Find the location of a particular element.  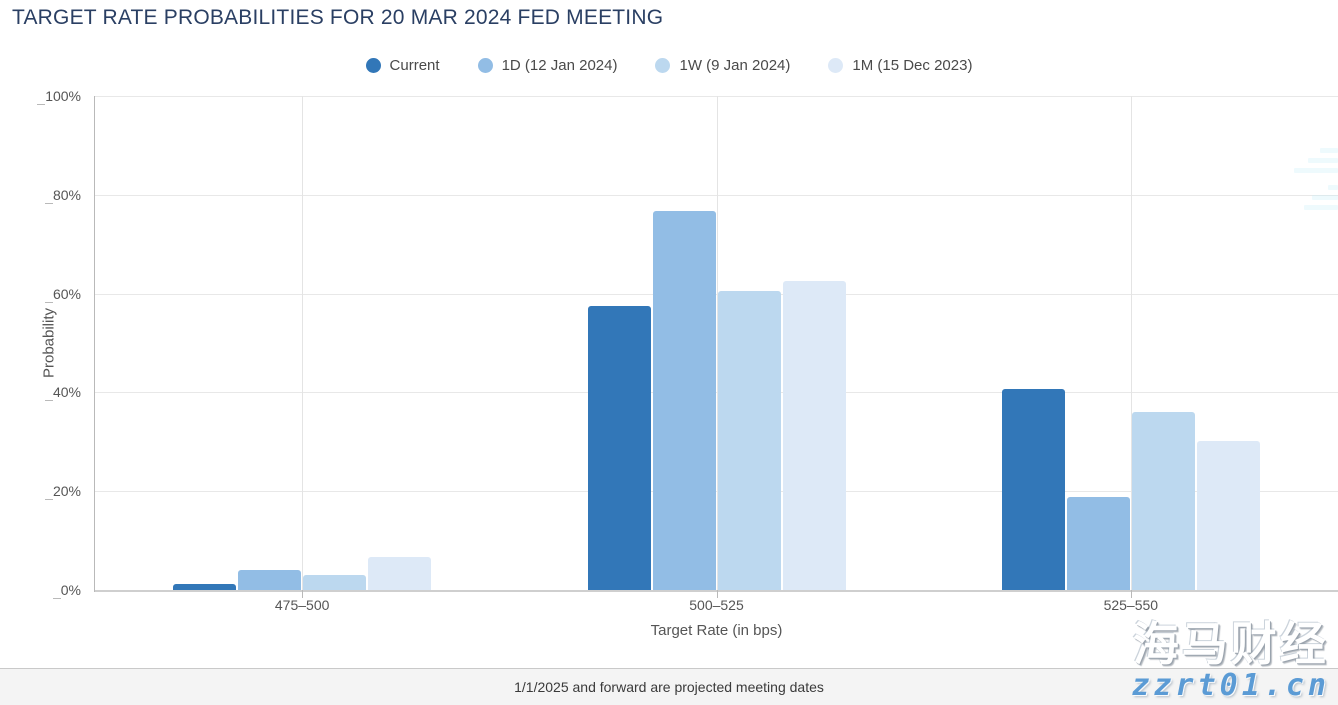

y-tick-label: 40% is located at coordinates (66, 393).